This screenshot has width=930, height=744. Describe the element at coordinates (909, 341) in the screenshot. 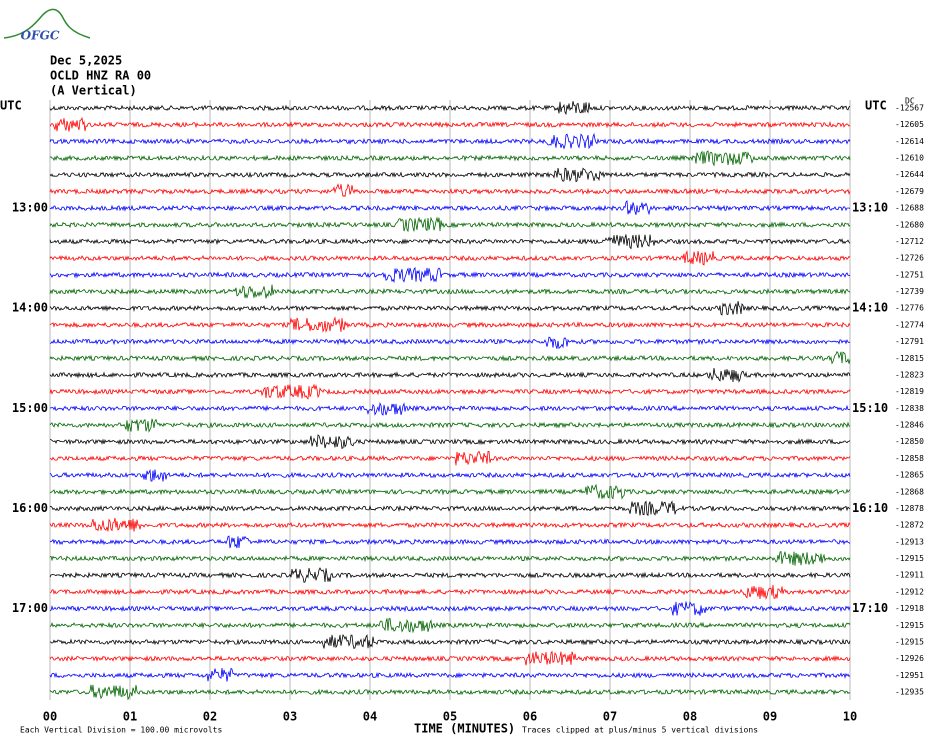

I see `row-offset: -12791` at that location.